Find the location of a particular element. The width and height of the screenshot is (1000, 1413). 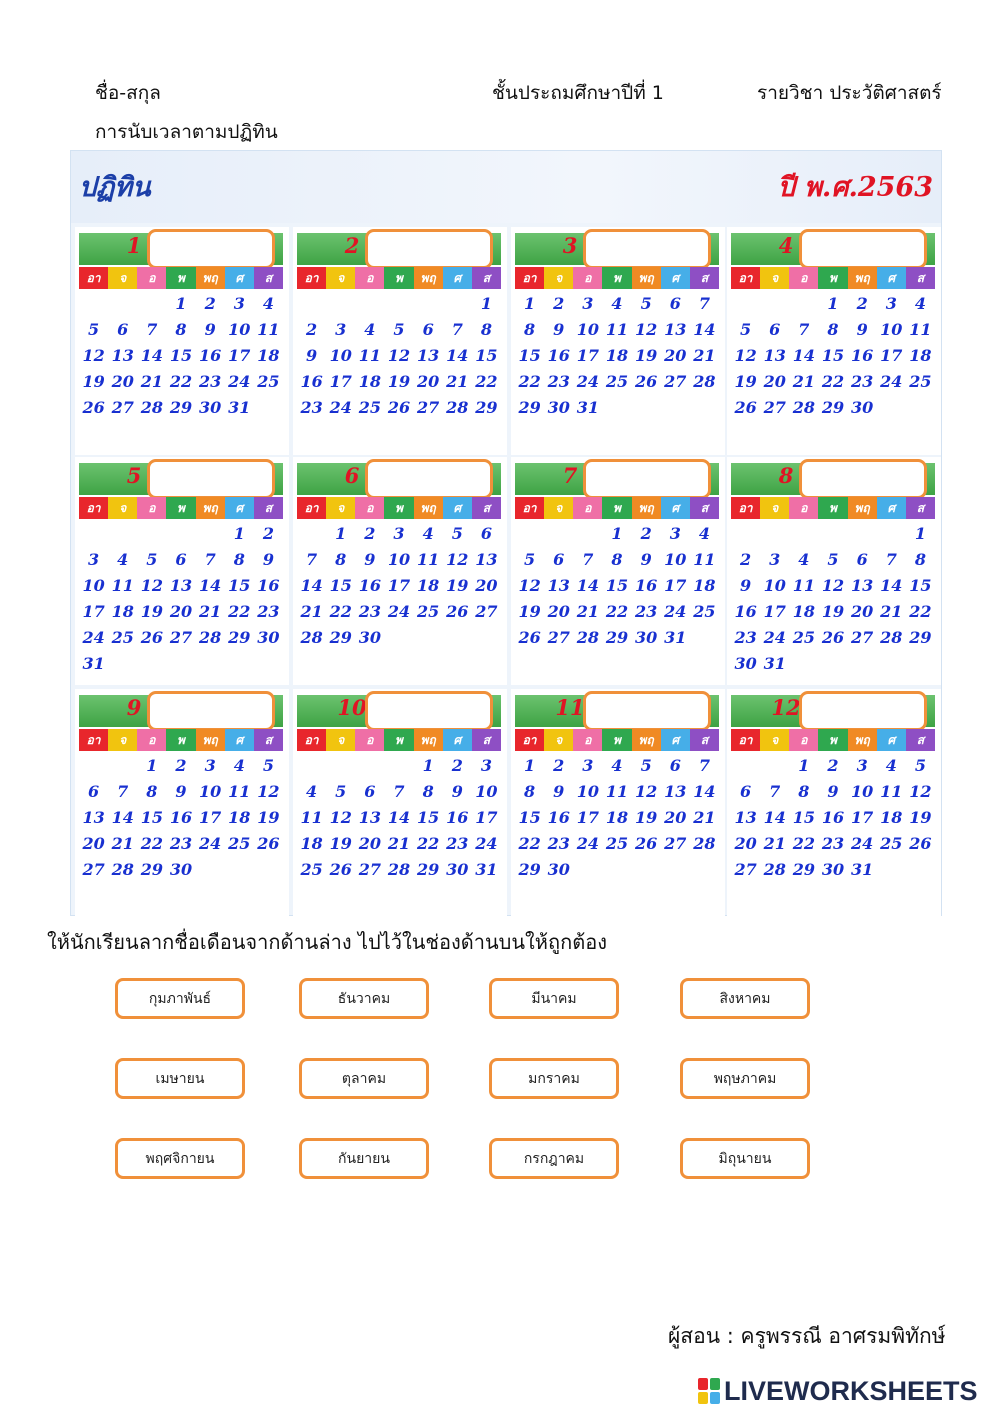

day-number: 17 is located at coordinates (486, 817).